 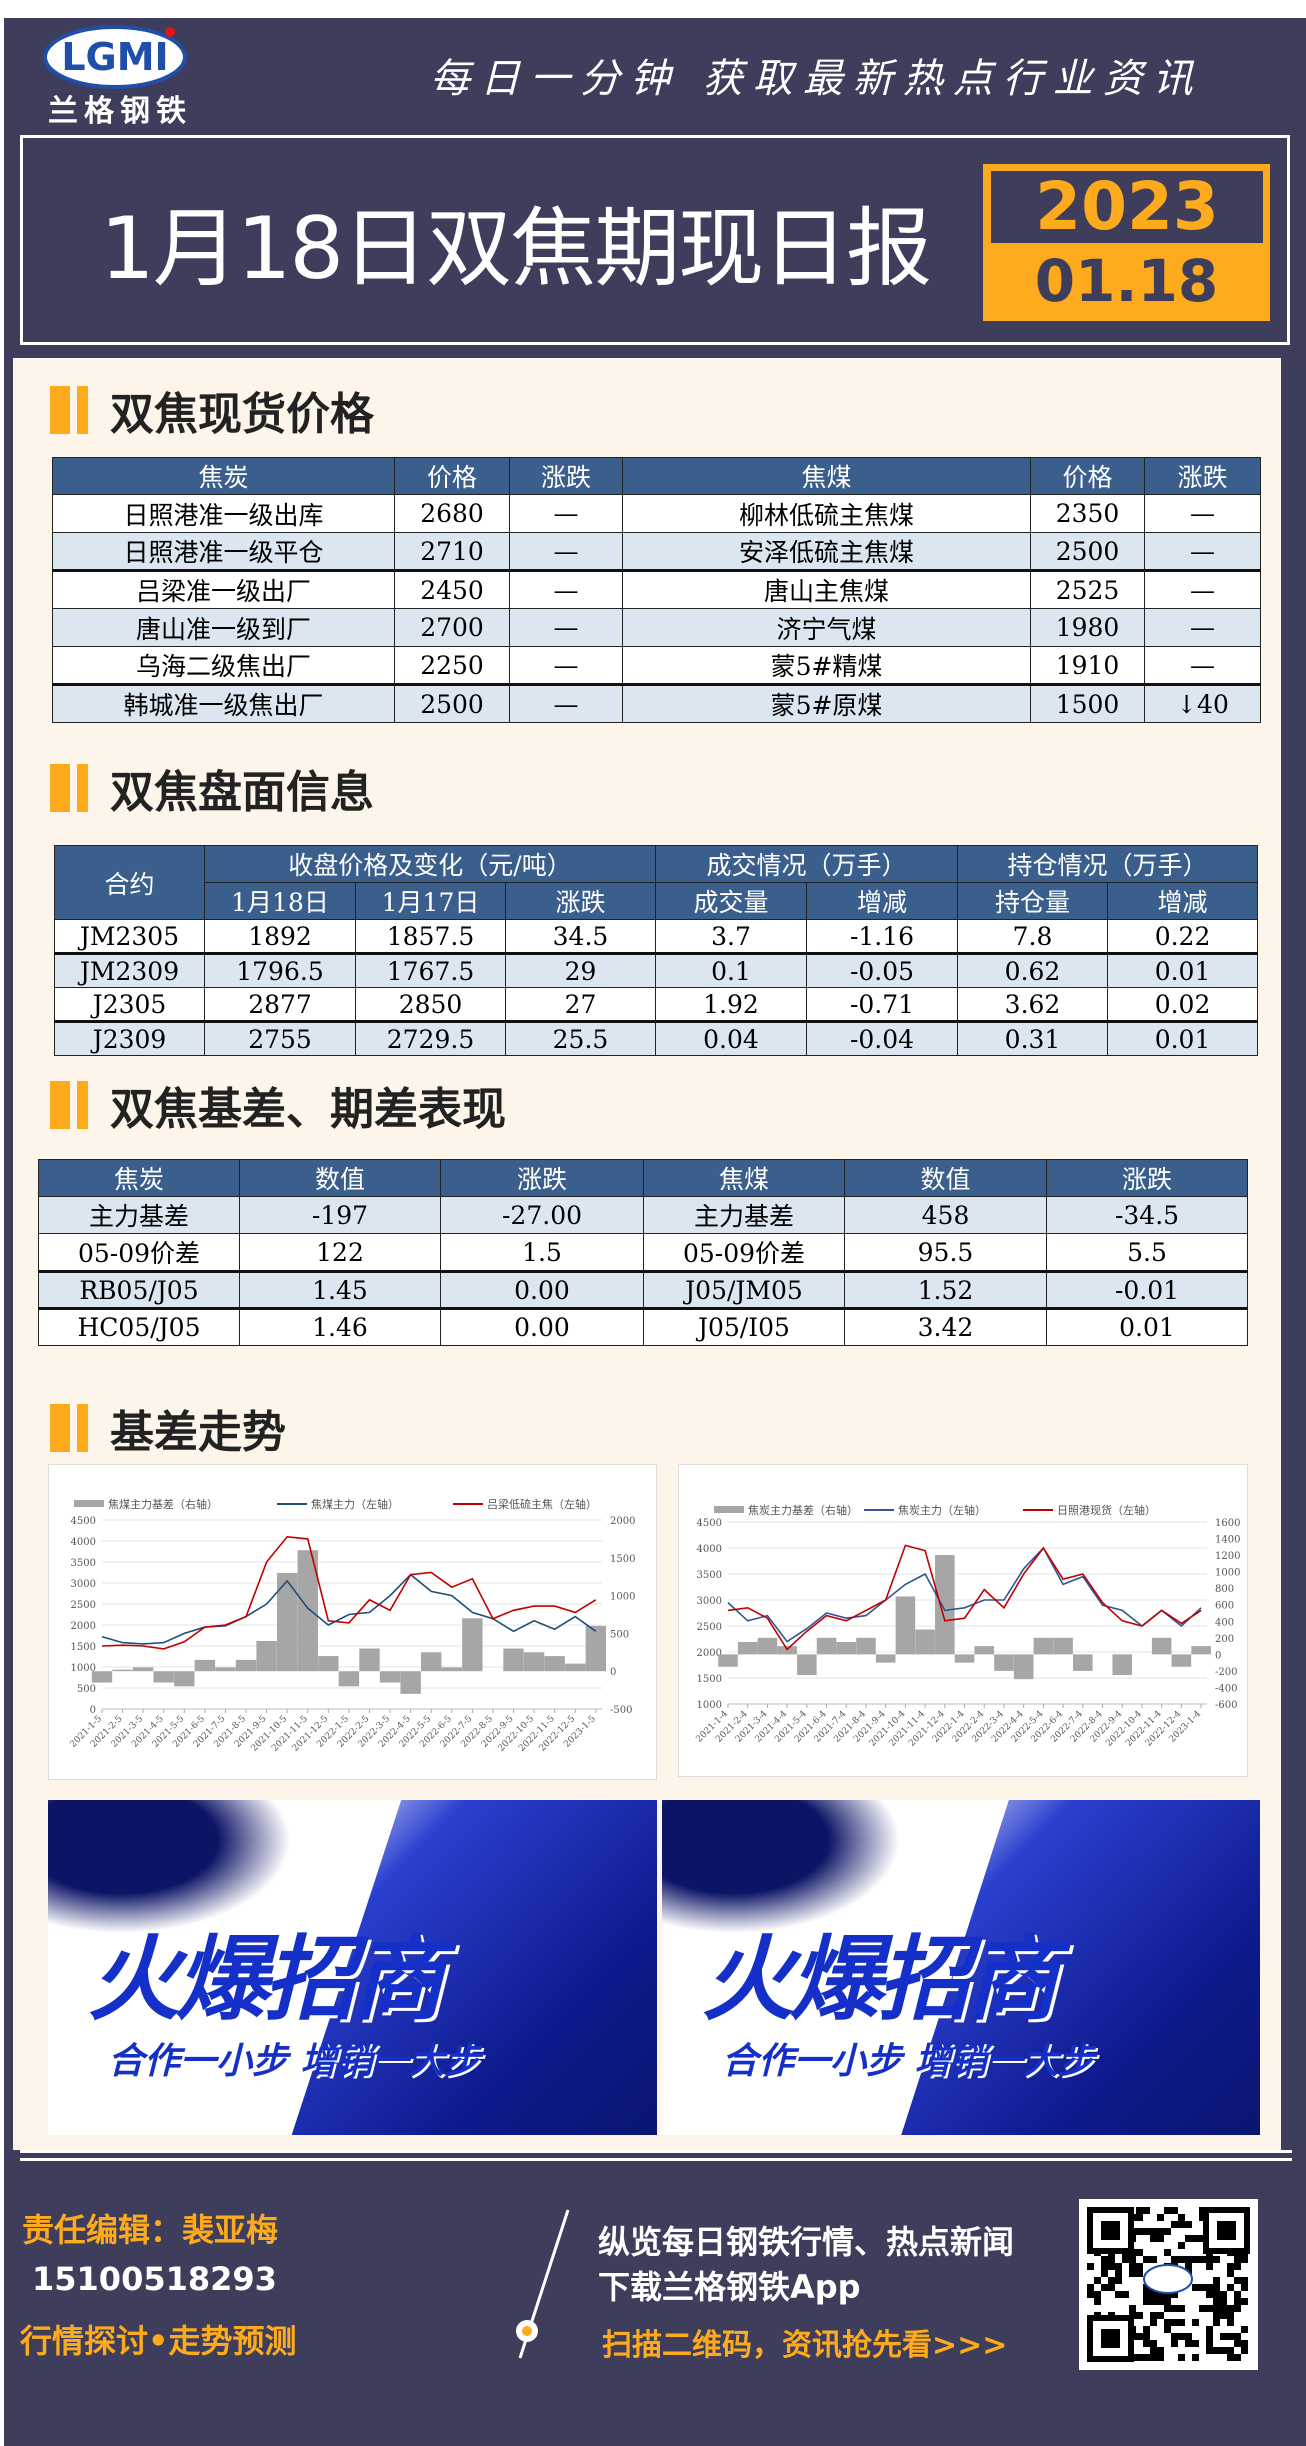 What do you see at coordinates (223, 551) in the screenshot?
I see `table-cell: 日照港准一级平仓` at bounding box center [223, 551].